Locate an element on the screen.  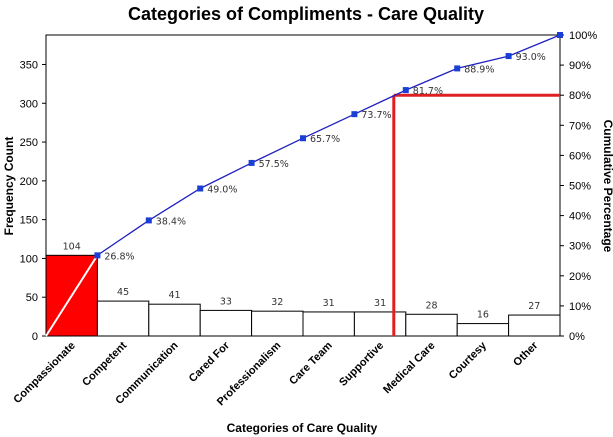
y-tick-label: 0 is located at coordinates (35, 337).